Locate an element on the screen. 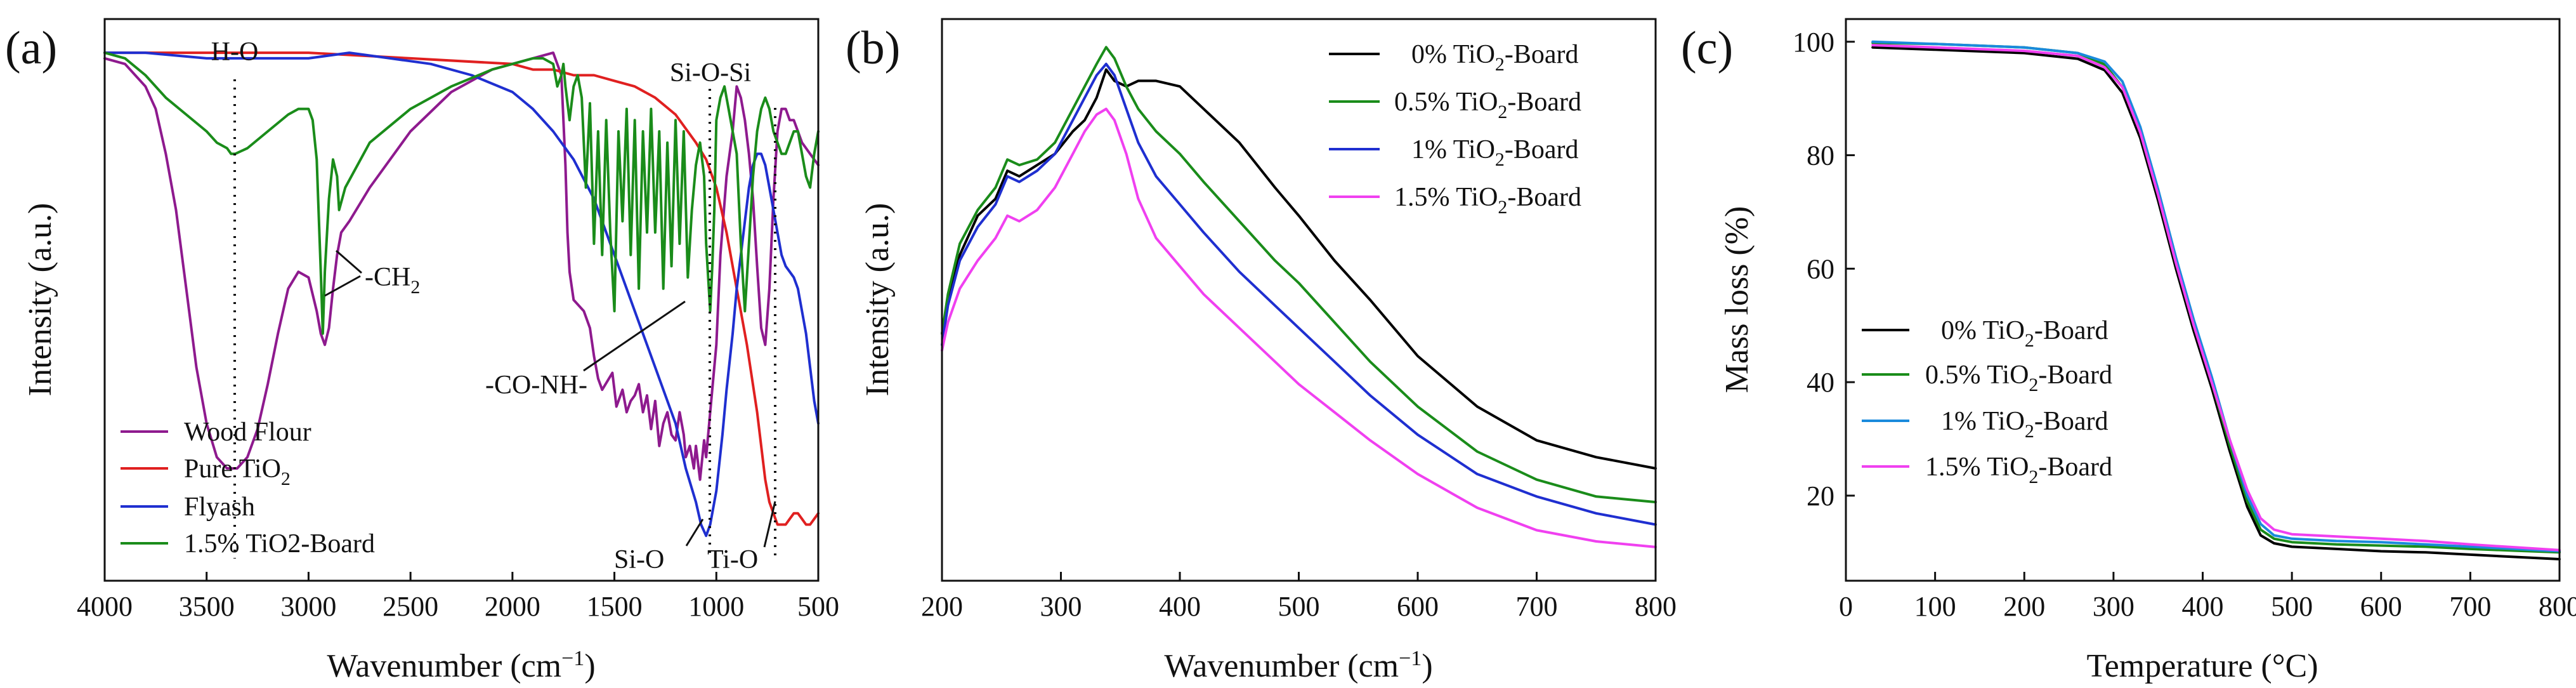 This screenshot has width=2576, height=688. x-tick-label-c-5: 500 is located at coordinates (2292, 606).